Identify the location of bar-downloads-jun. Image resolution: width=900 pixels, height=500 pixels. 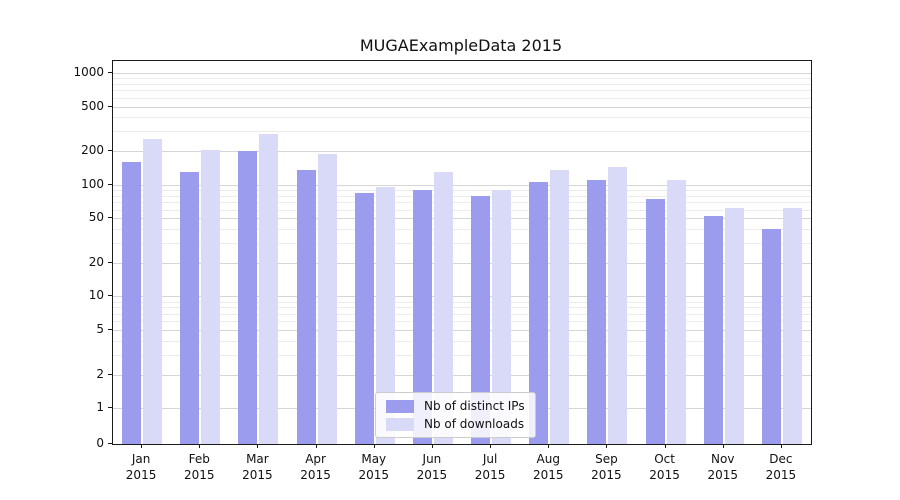
(443, 308).